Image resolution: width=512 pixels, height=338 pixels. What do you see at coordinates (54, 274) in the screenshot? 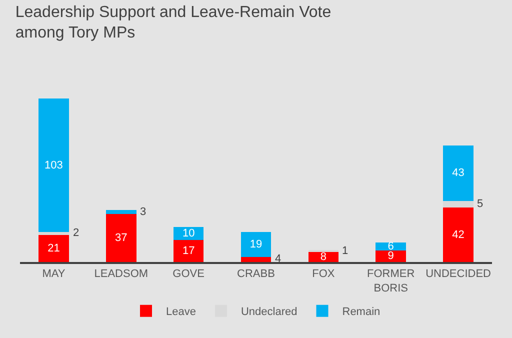
I see `x-tick-label: MAY` at bounding box center [54, 274].